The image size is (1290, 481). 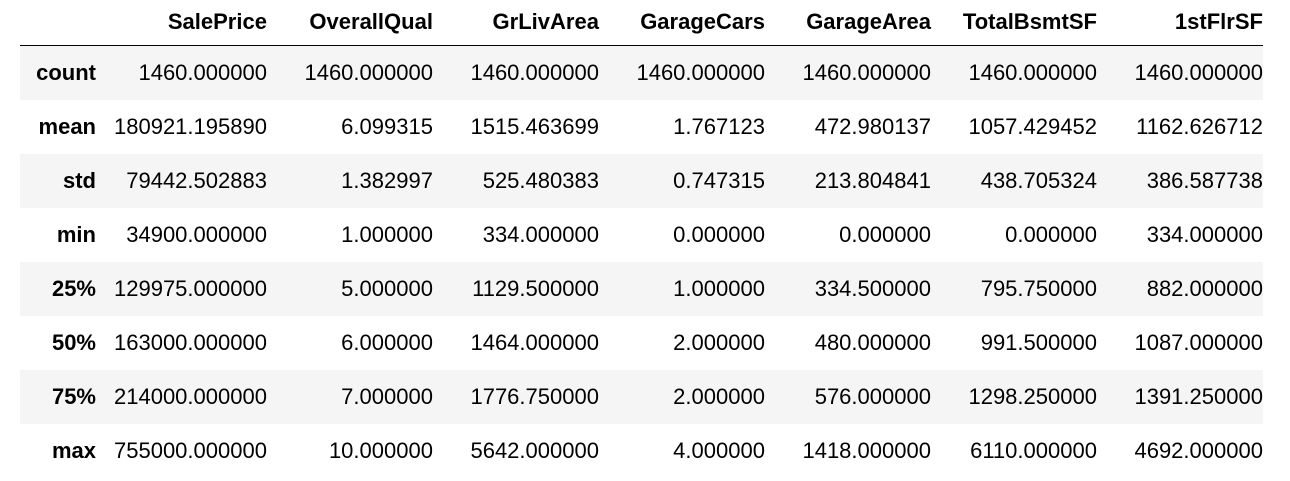 I want to click on table-cell: 79442.502883, so click(x=196, y=180).